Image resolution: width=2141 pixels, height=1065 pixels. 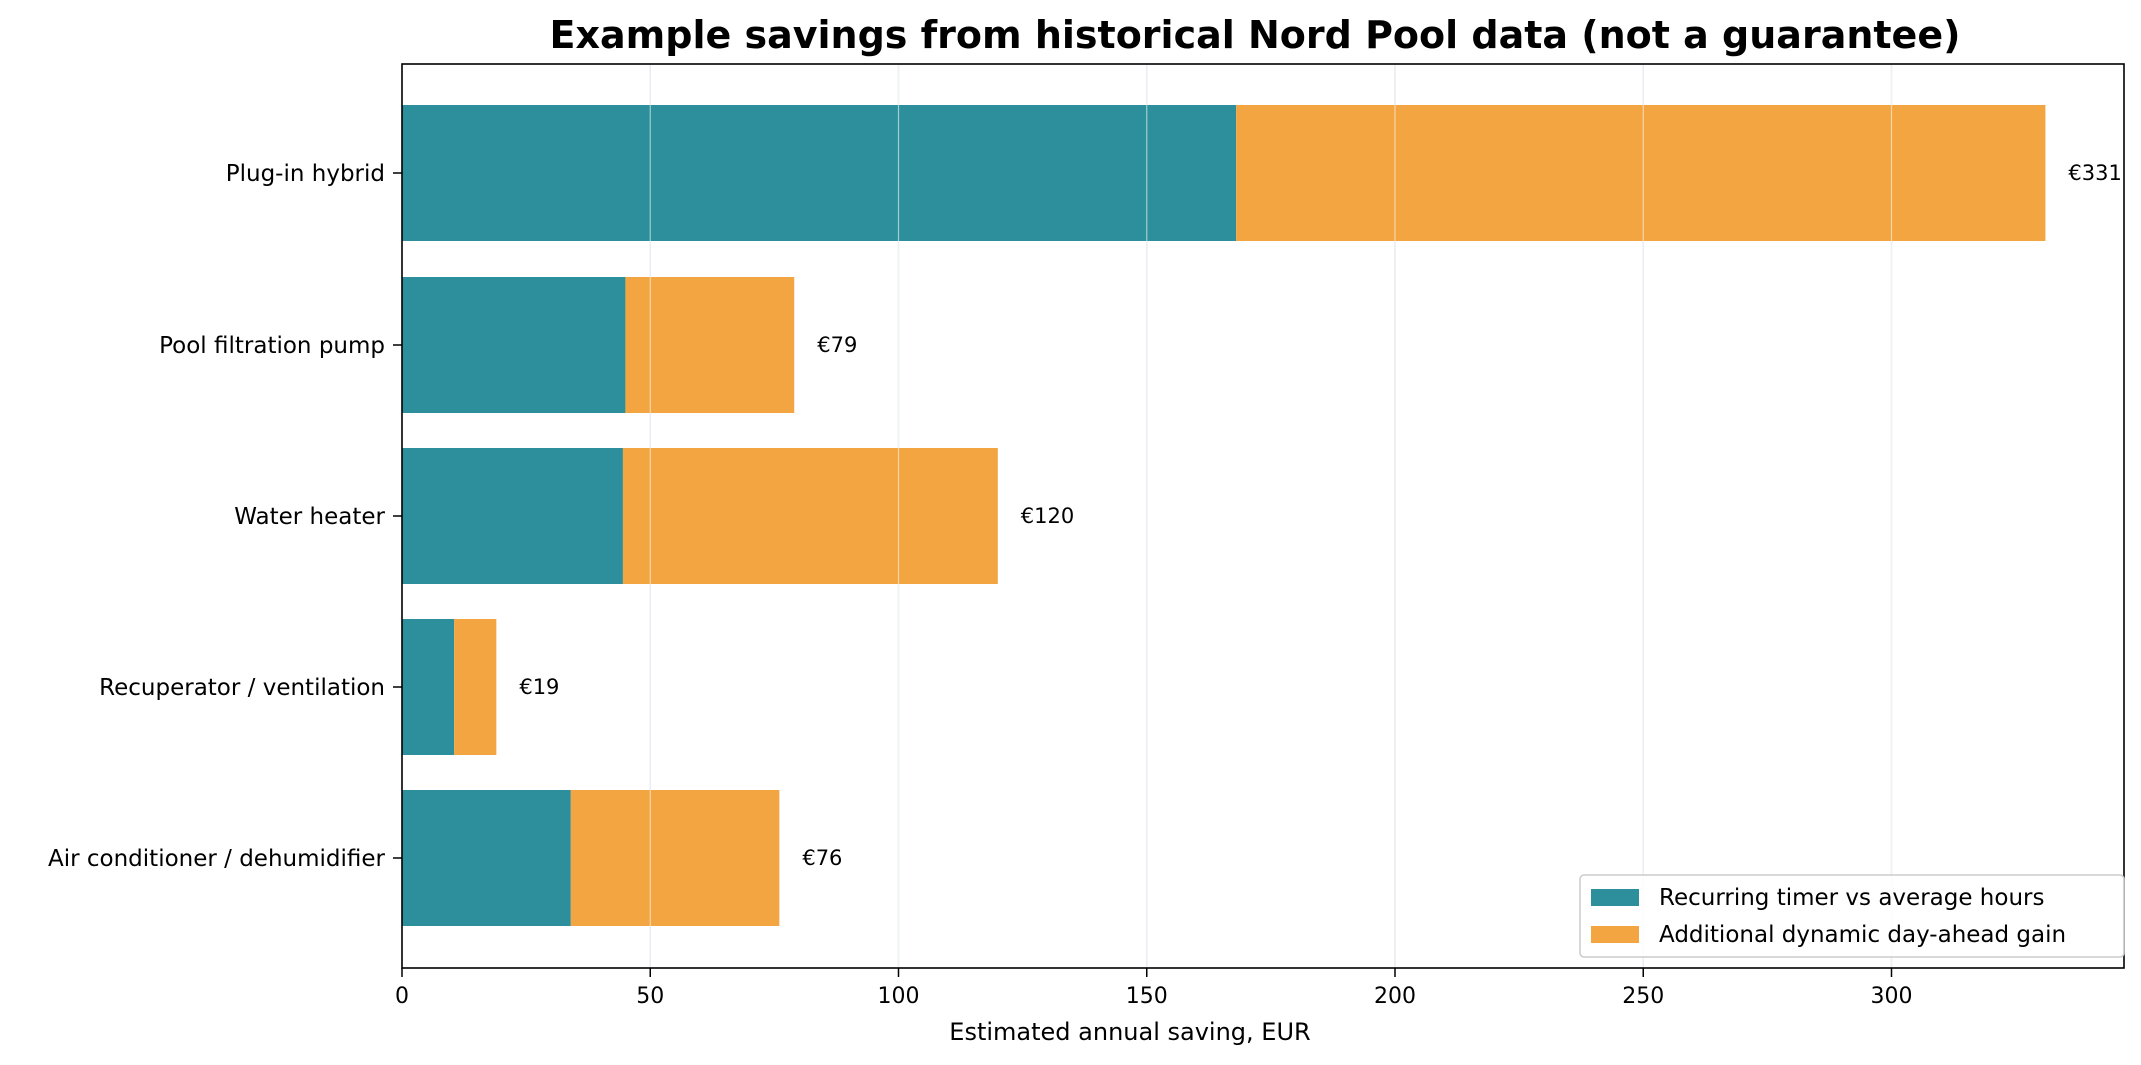 I want to click on bar-total-label: €76, so click(x=822, y=858).